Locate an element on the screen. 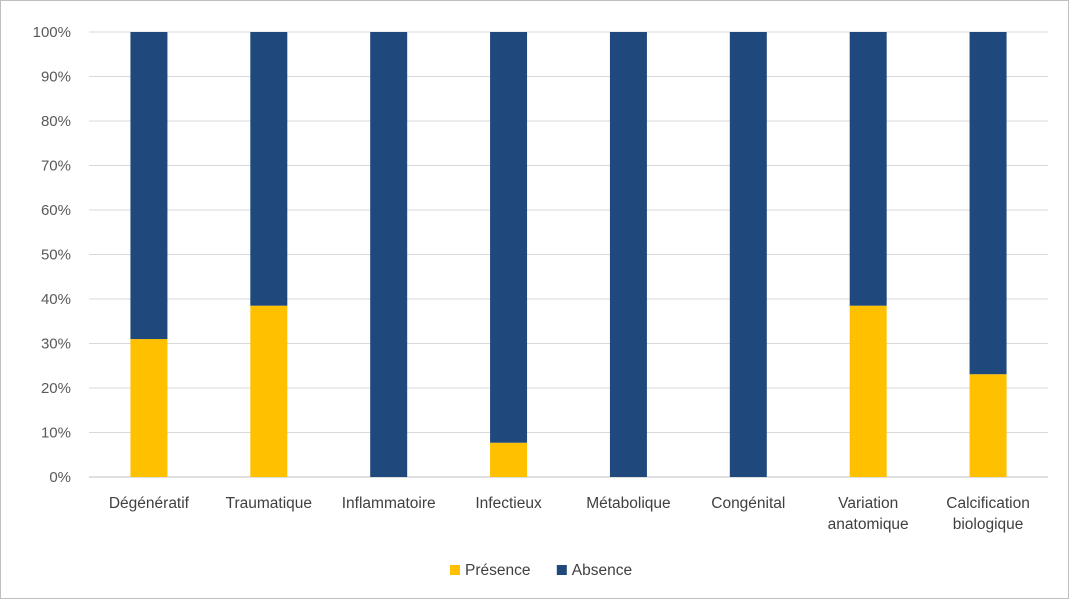 The height and width of the screenshot is (600, 1069). x-tick-label: Variation is located at coordinates (868, 503).